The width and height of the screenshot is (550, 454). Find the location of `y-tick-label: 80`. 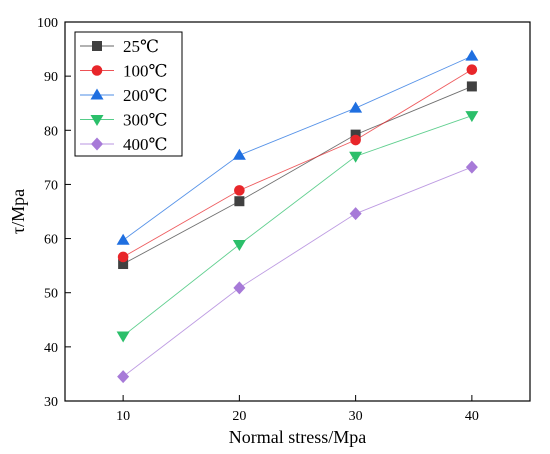

y-tick-label: 80 is located at coordinates (51, 131).